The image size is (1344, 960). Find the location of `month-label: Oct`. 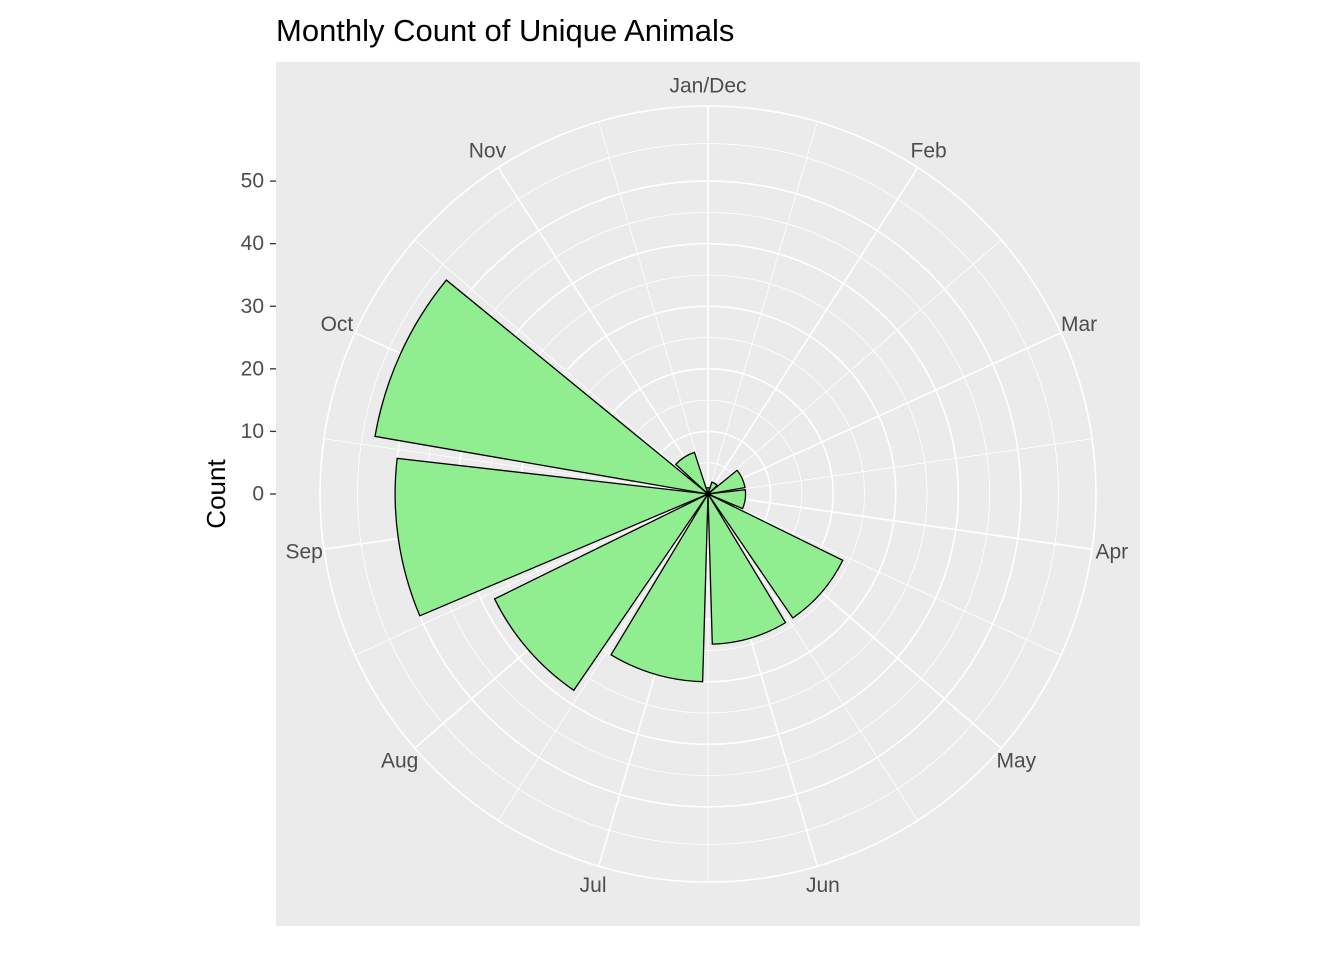

month-label: Oct is located at coordinates (337, 324).